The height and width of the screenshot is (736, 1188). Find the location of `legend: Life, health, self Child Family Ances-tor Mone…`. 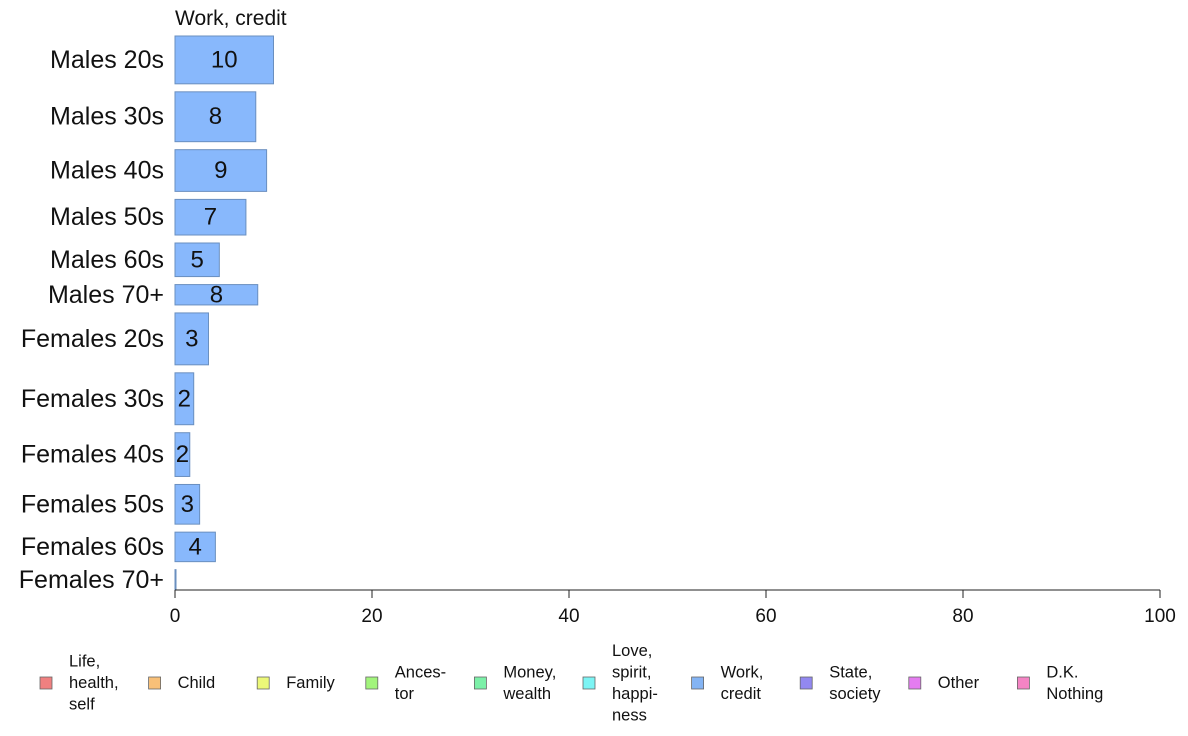

legend: Life, health, self Child Family Ances-tor Mone… is located at coordinates (571, 683).